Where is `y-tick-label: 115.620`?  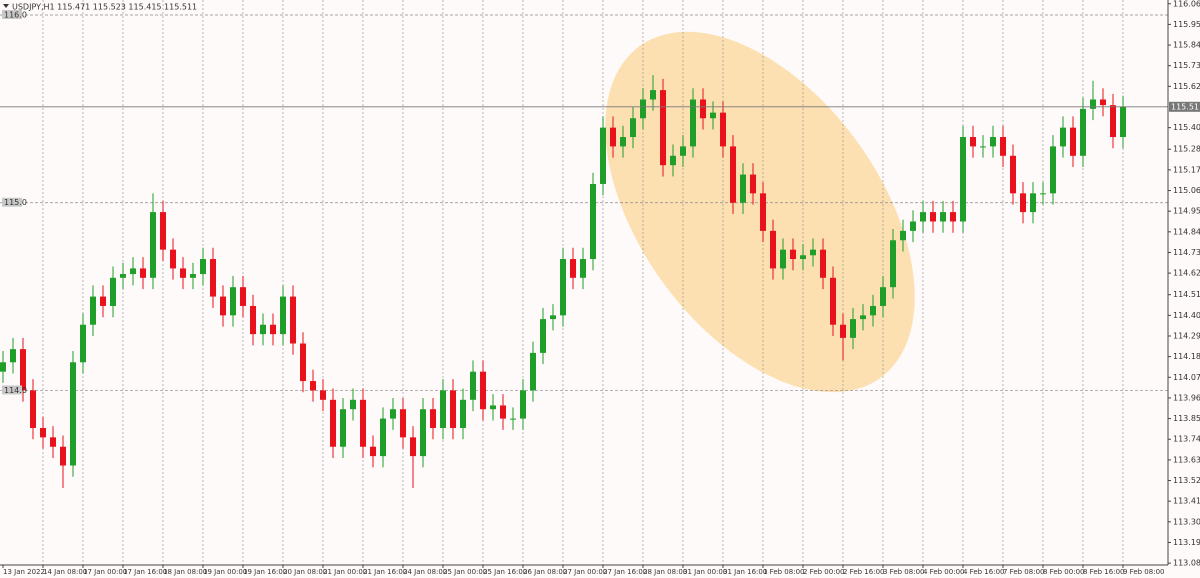
y-tick-label: 115.620 is located at coordinates (1186, 86).